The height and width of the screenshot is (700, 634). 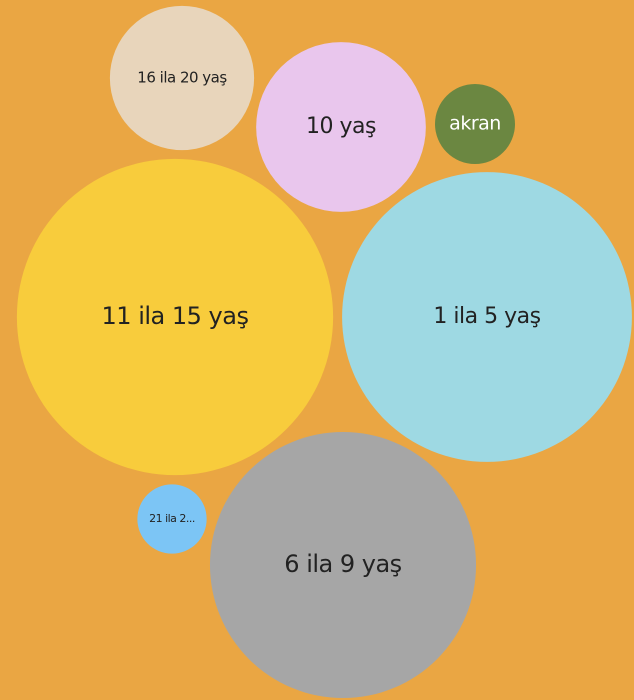 I want to click on bubble-label: 6 ila 9 yaş, so click(x=342, y=564).